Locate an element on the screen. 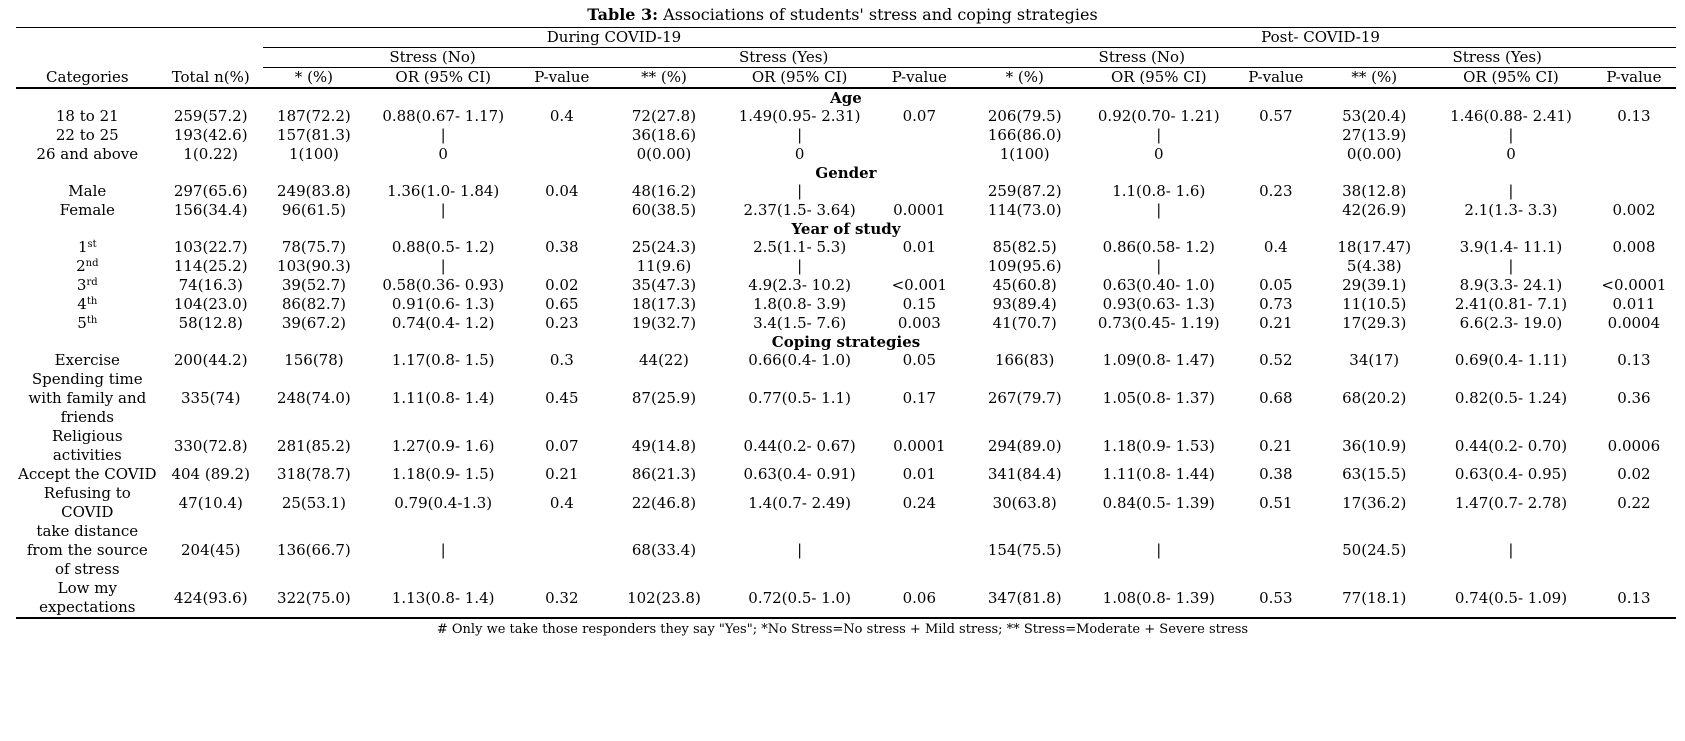 The height and width of the screenshot is (741, 1685). row-category-label: Low my expectations is located at coordinates (87, 597).